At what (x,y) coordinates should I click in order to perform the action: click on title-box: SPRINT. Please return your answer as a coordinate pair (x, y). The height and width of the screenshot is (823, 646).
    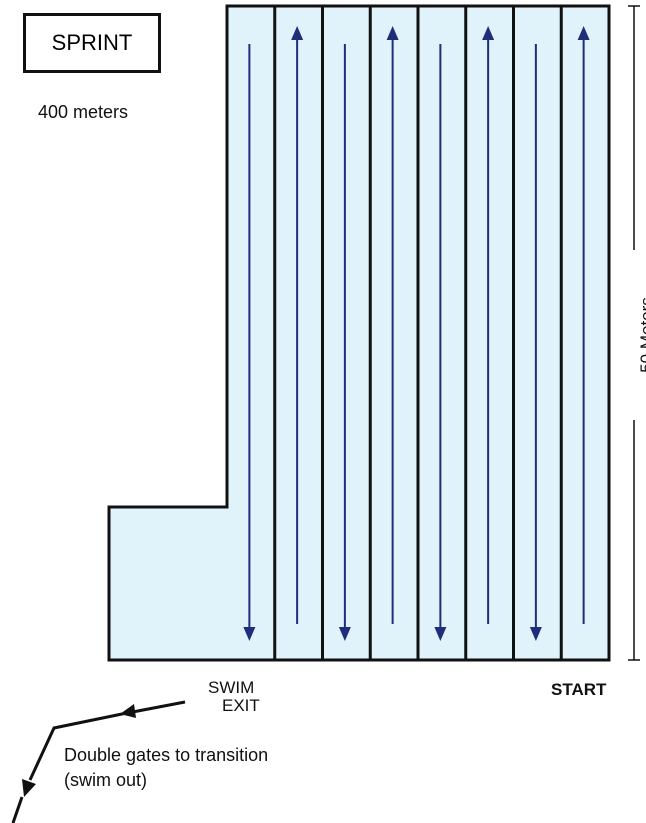
    Looking at the image, I should click on (92, 43).